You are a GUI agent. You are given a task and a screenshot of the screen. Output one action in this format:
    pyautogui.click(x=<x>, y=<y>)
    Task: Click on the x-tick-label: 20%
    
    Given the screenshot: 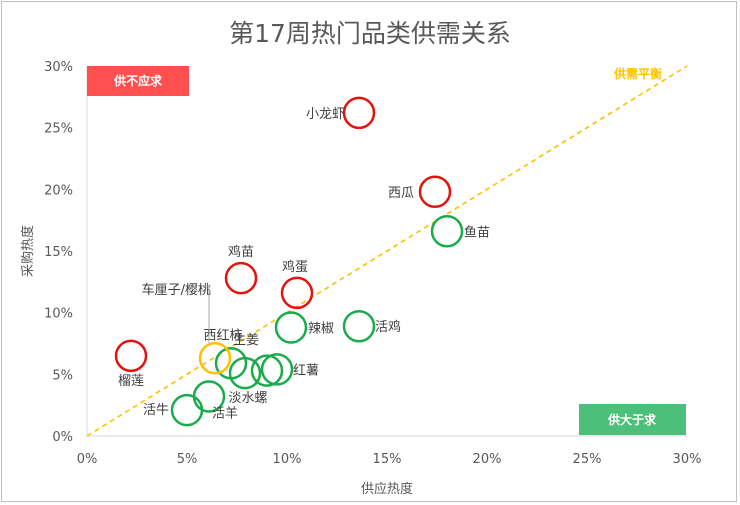 What is the action you would take?
    pyautogui.click(x=487, y=459)
    